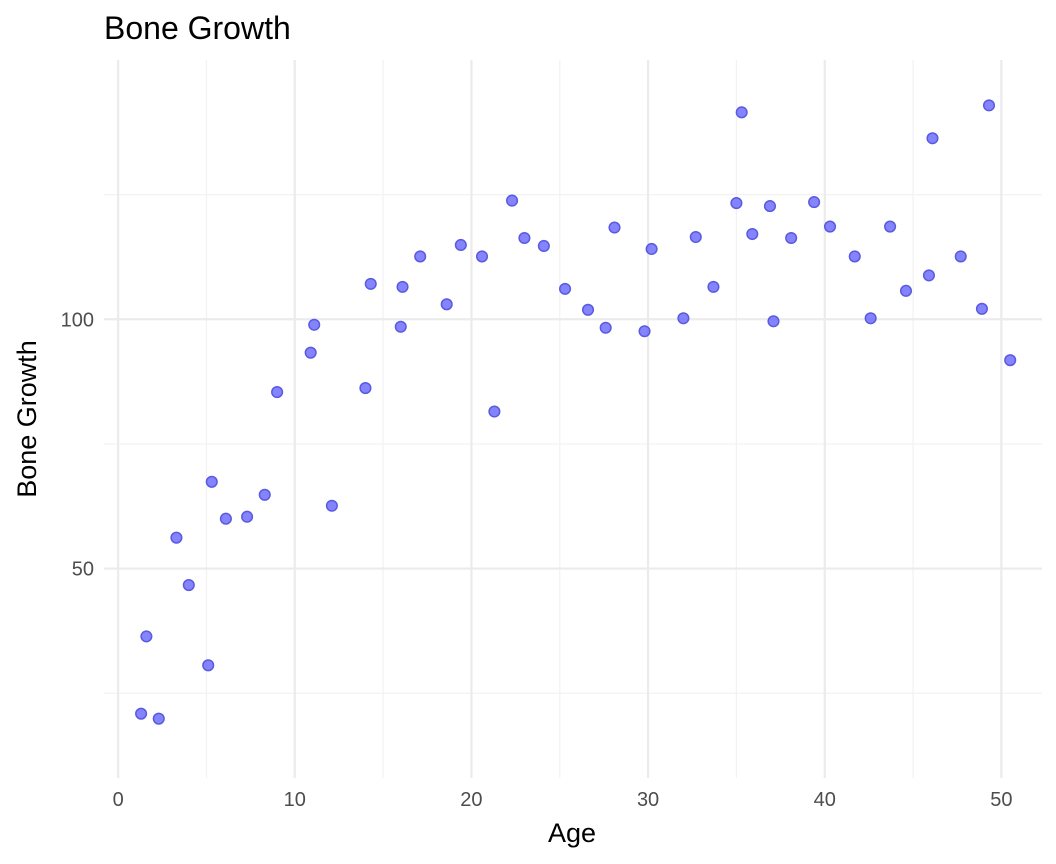 The height and width of the screenshot is (864, 1056). I want to click on y-tick-label-0: 50, so click(83, 570).